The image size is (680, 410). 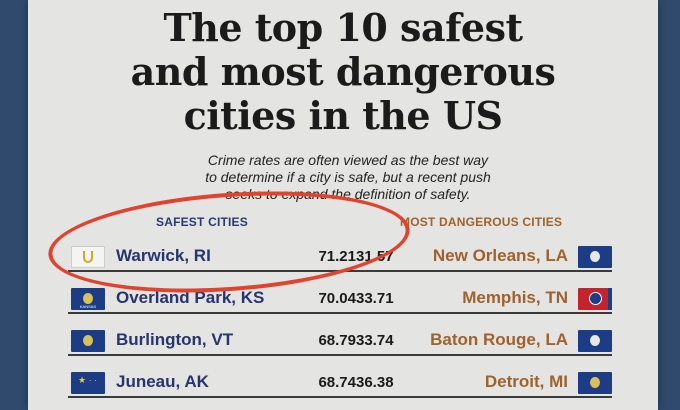 I want to click on rhode-island-flag-icon, so click(x=88, y=257).